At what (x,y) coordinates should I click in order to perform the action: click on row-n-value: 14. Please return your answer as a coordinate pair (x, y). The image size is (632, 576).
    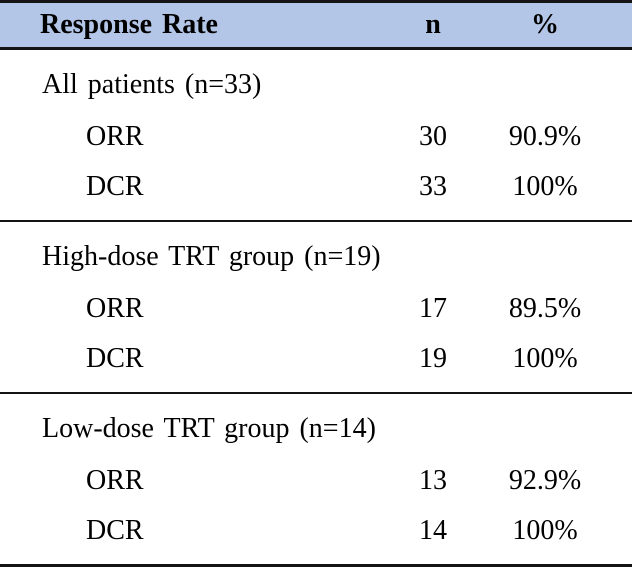
    Looking at the image, I should click on (433, 530).